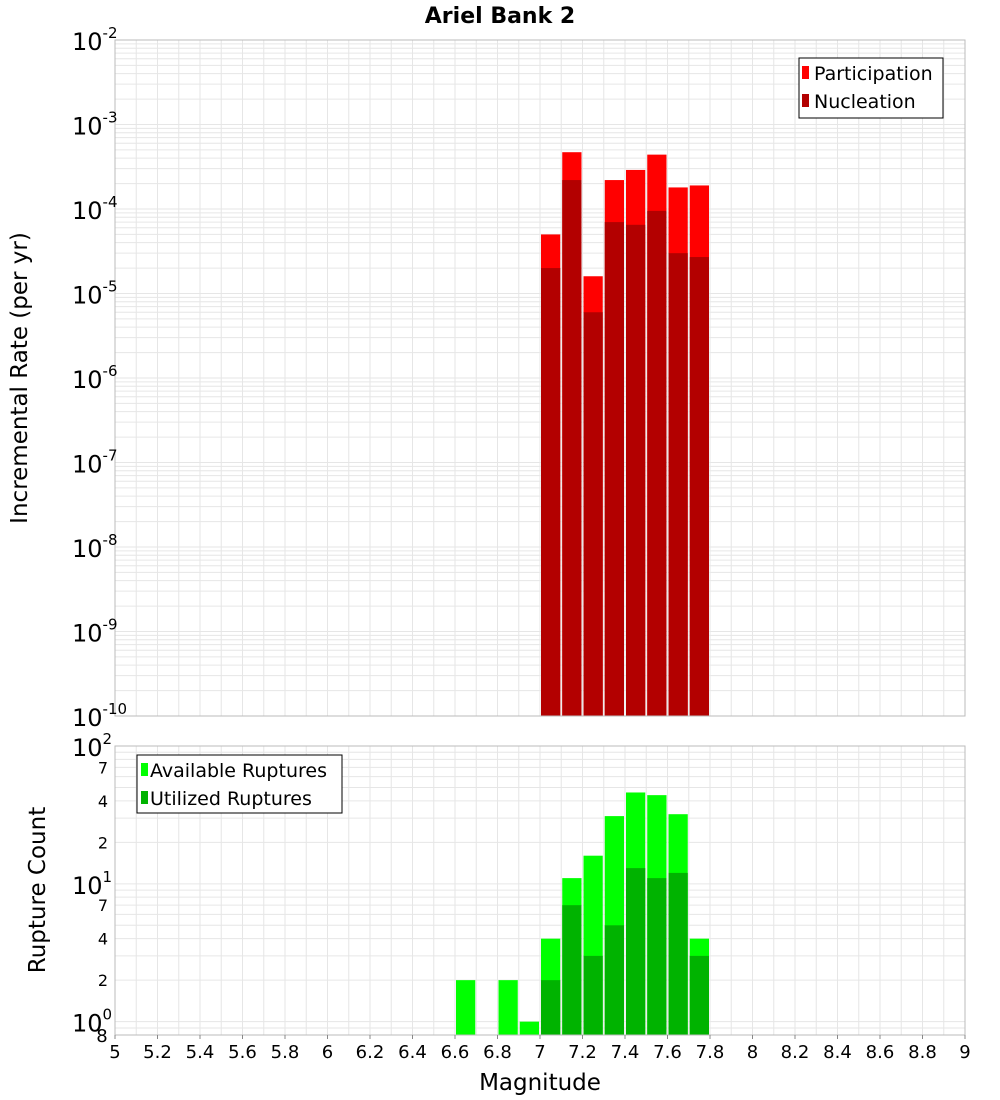 The height and width of the screenshot is (1100, 1000). Describe the element at coordinates (865, 102) in the screenshot. I see `nucleation-legend-label: Nucleation` at that location.